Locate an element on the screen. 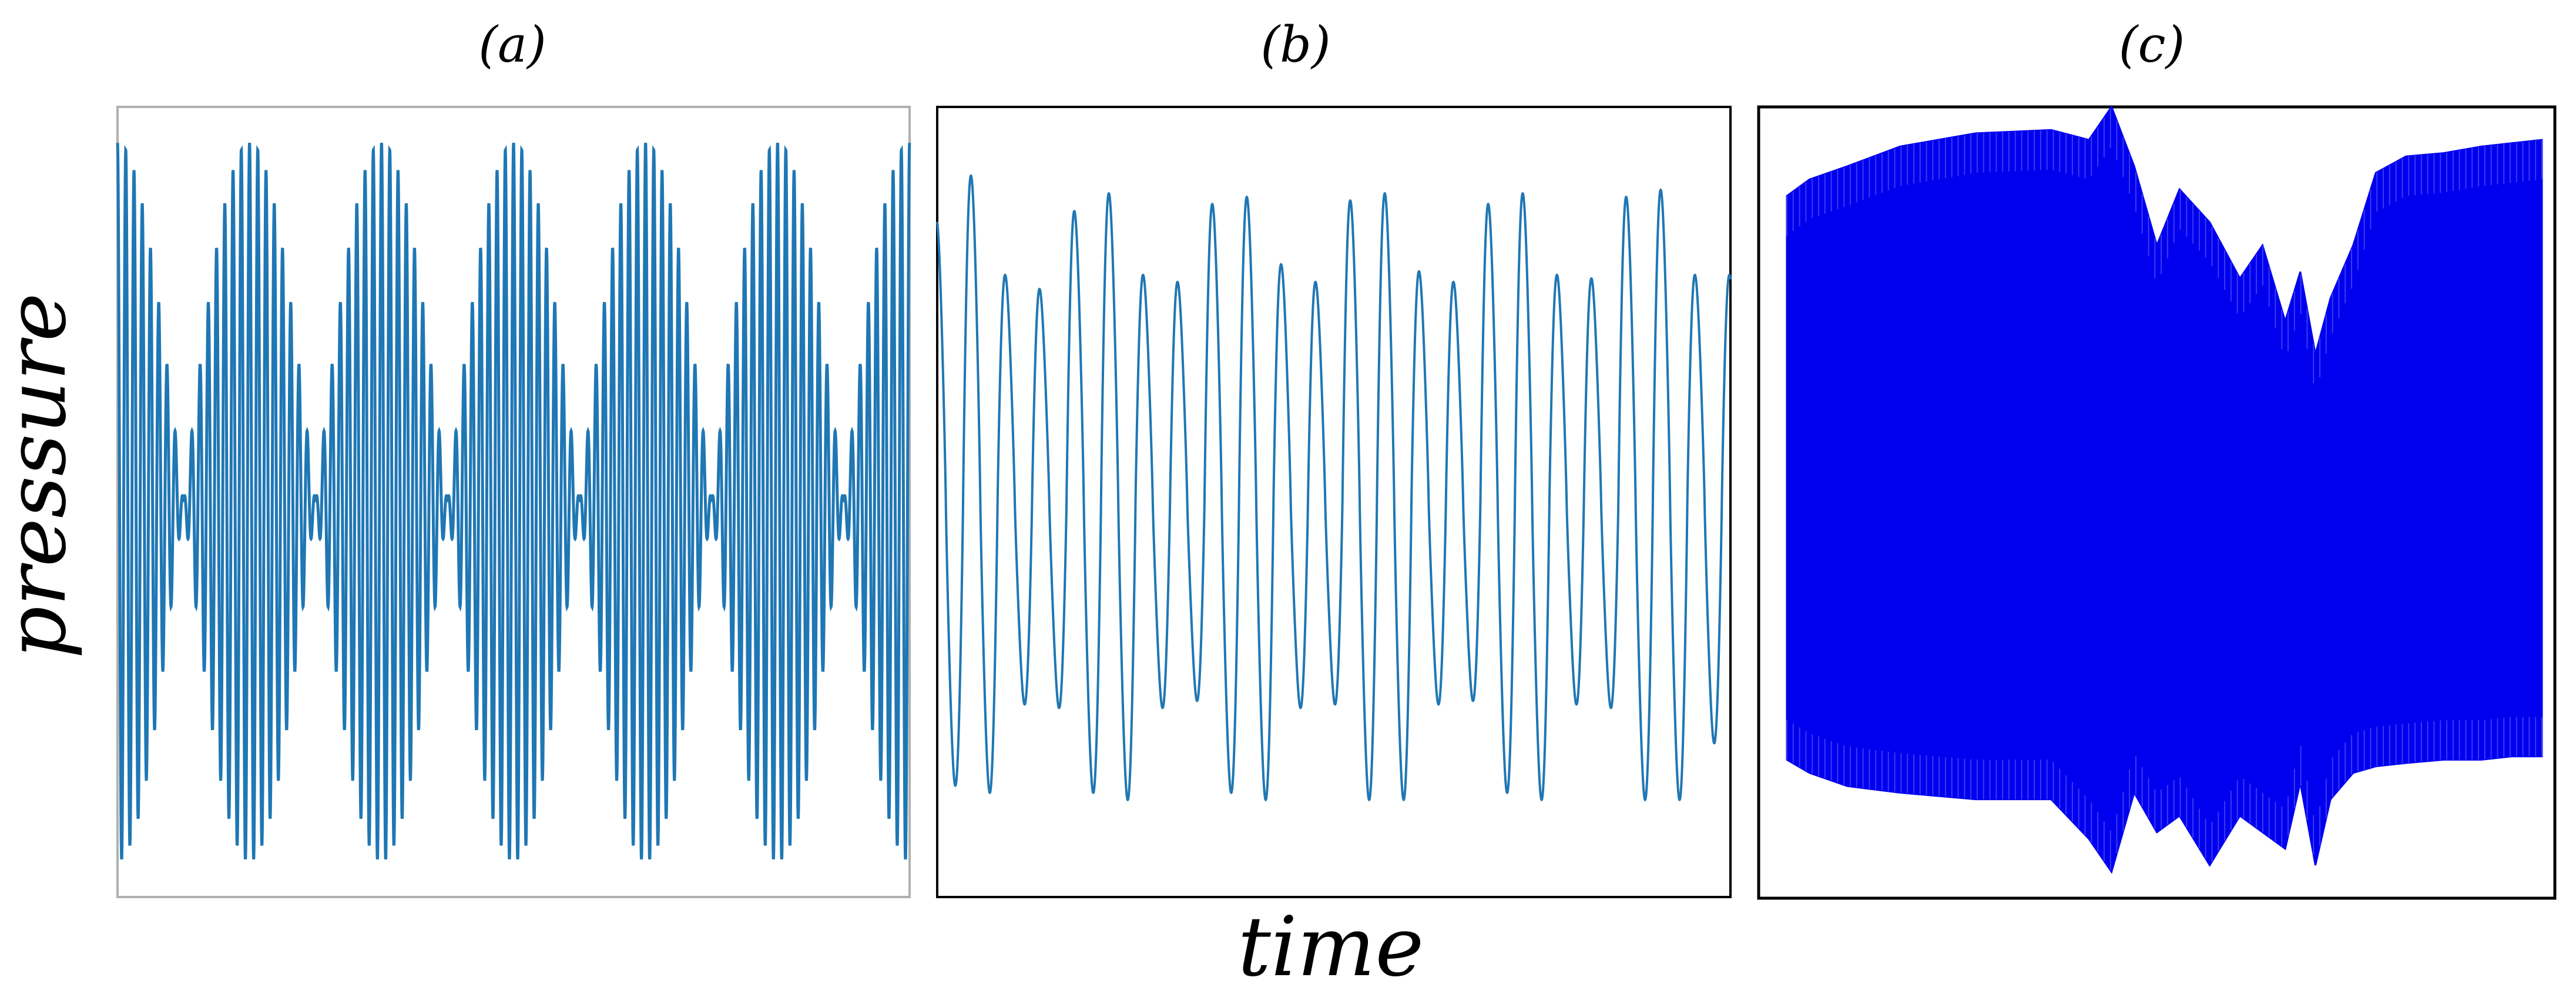  panel-b-label: (b) is located at coordinates (1295, 44).